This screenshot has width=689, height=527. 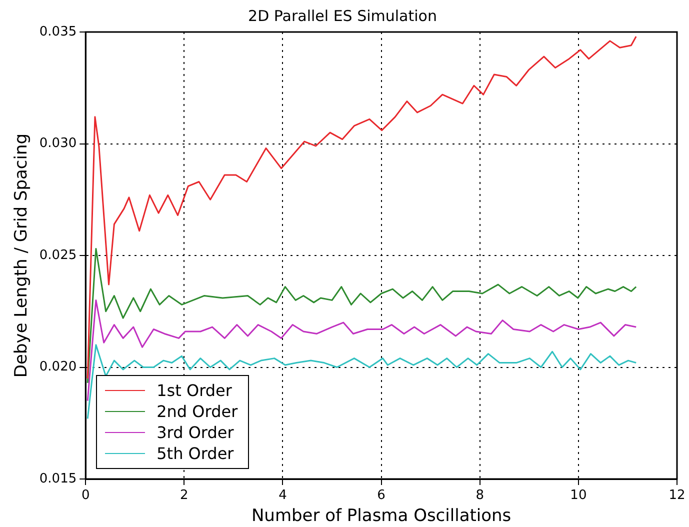 What do you see at coordinates (578, 496) in the screenshot?
I see `x-tick-label: 10` at bounding box center [578, 496].